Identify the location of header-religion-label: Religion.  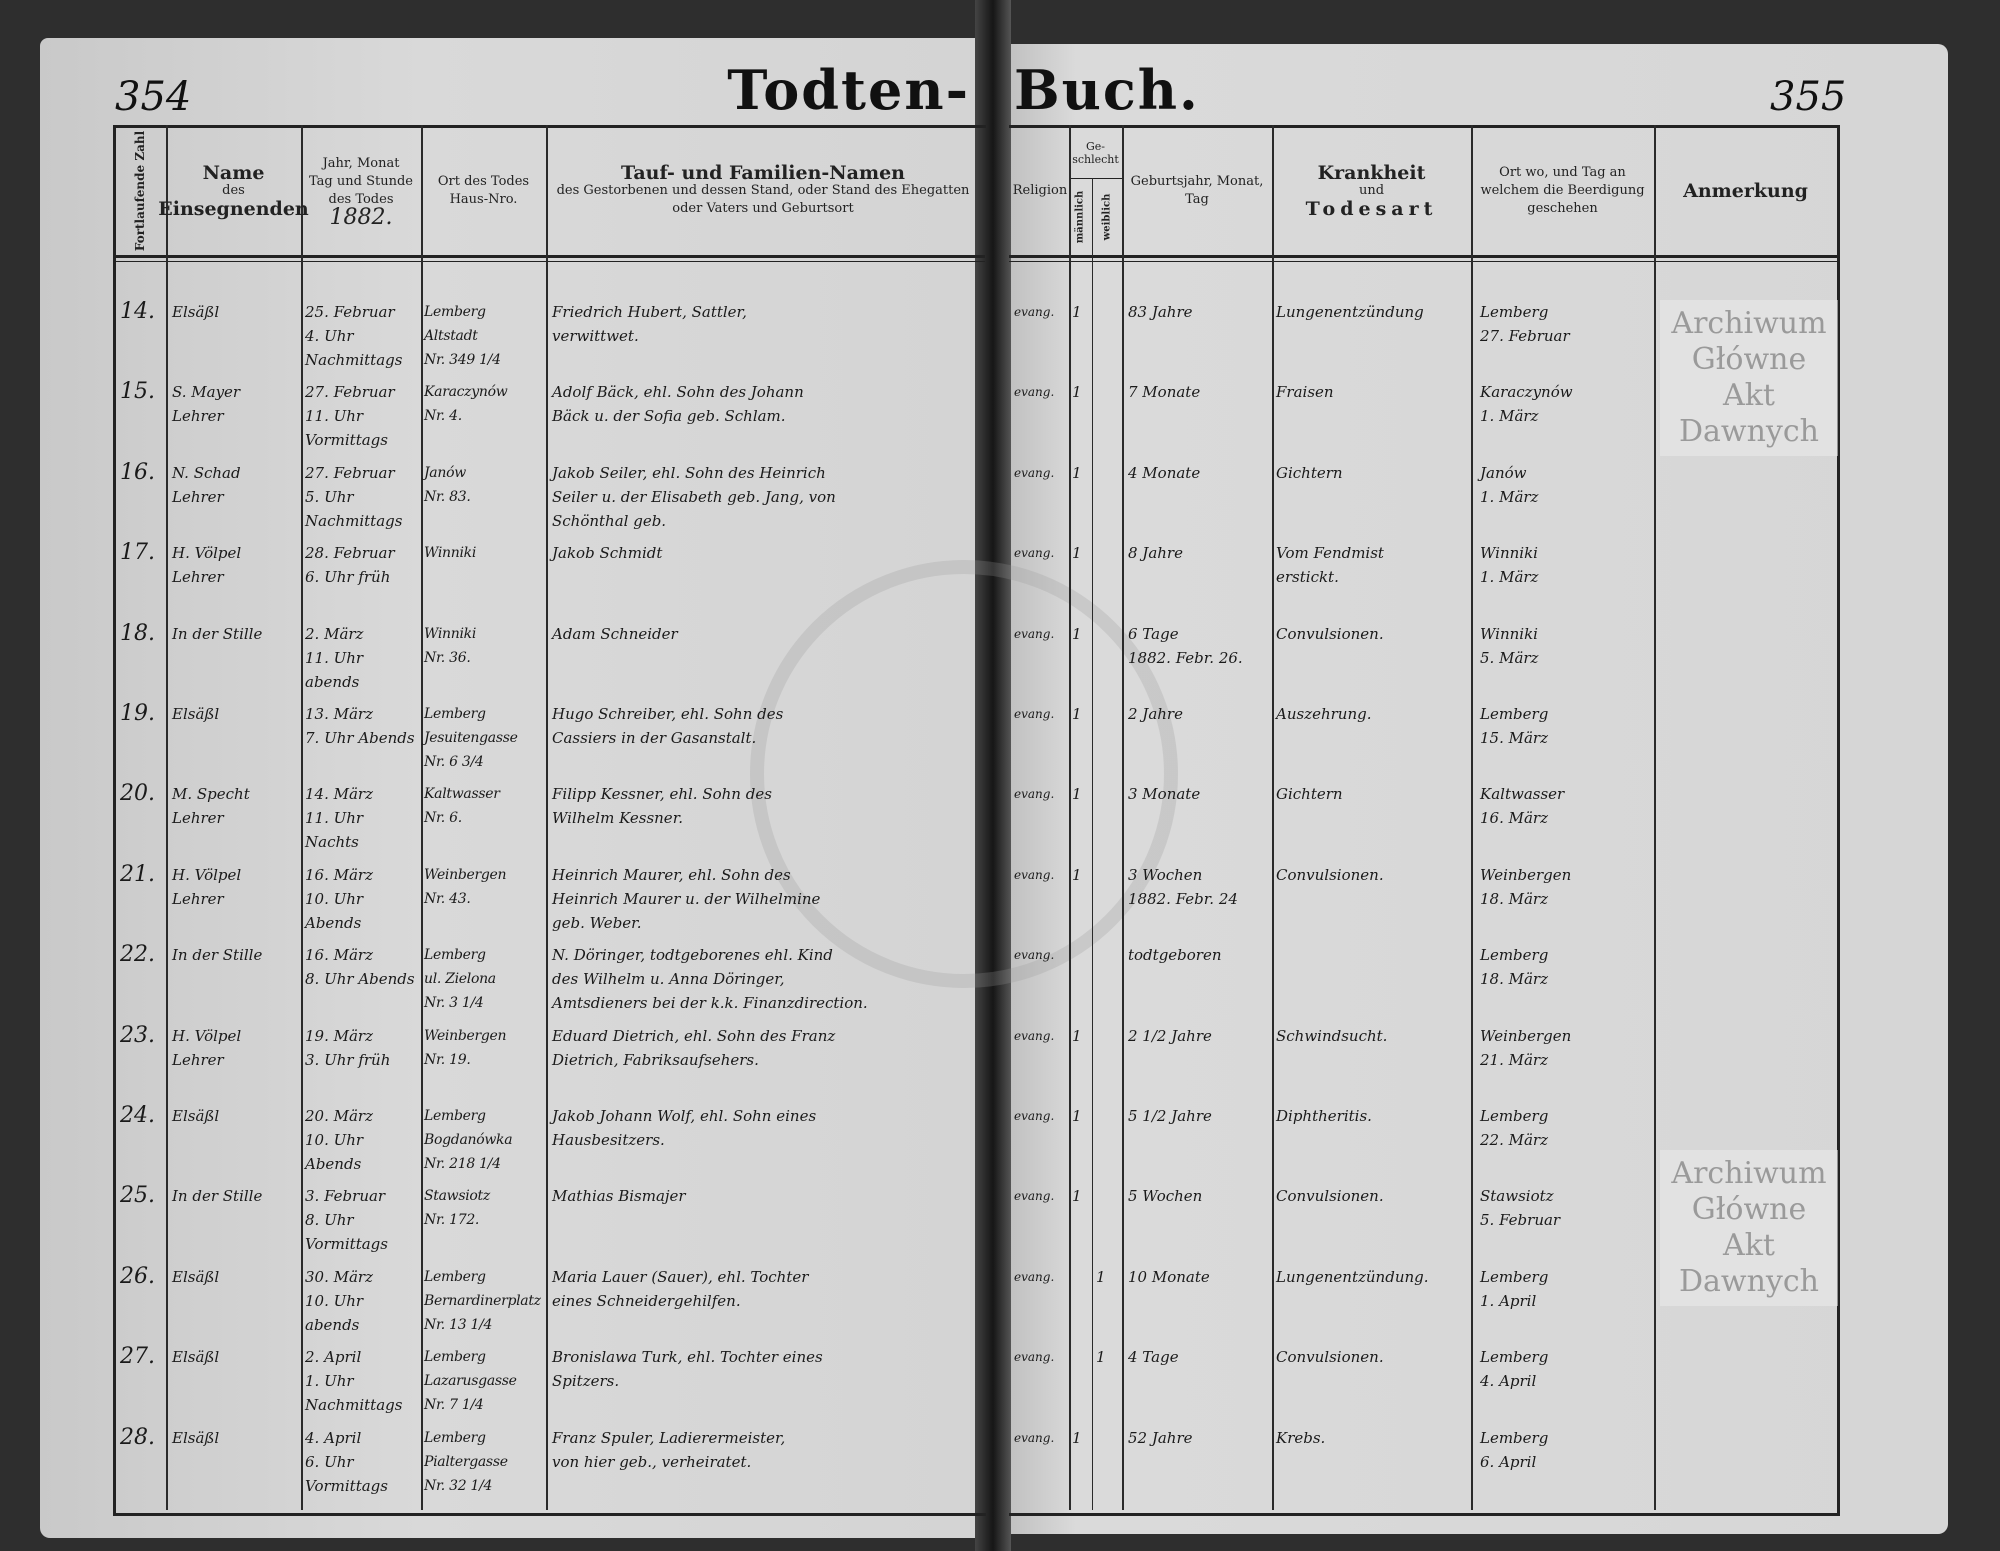
(1040, 190).